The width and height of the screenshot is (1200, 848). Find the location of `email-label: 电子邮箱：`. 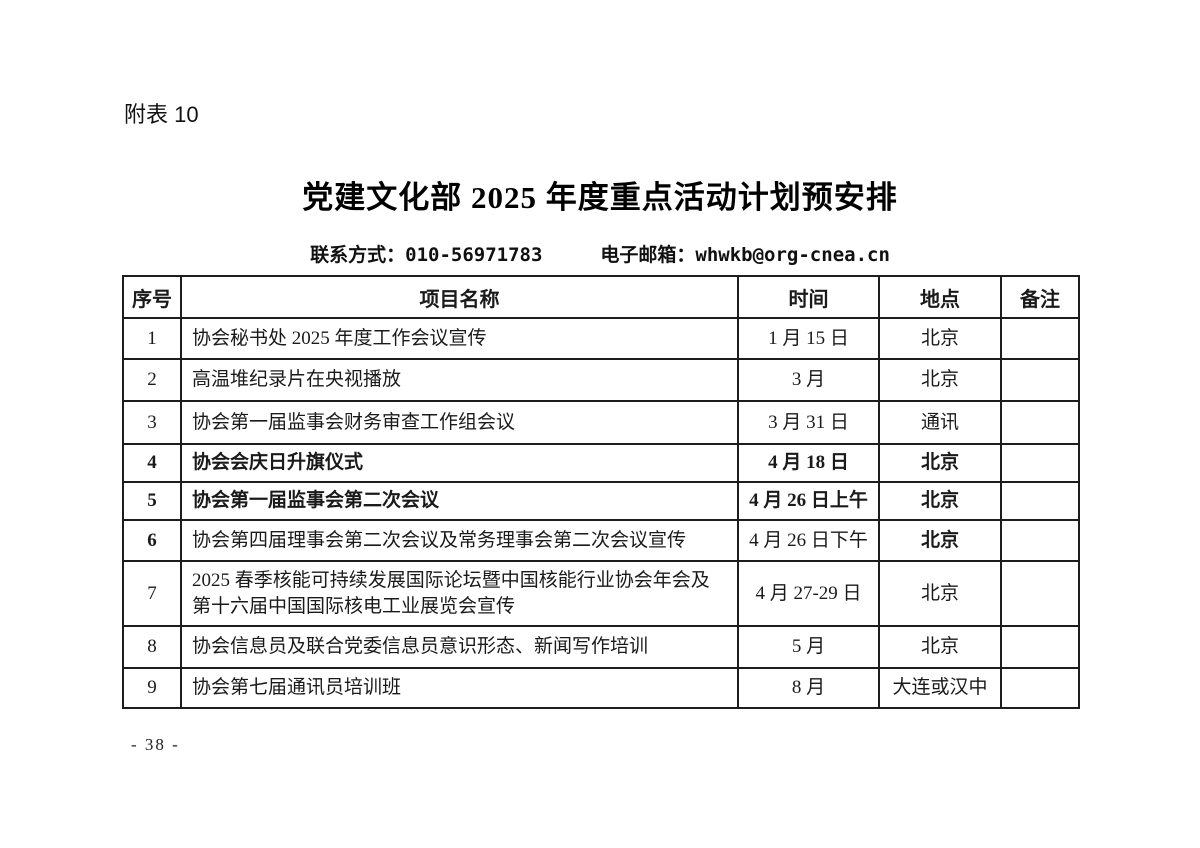

email-label: 电子邮箱： is located at coordinates (648, 255).